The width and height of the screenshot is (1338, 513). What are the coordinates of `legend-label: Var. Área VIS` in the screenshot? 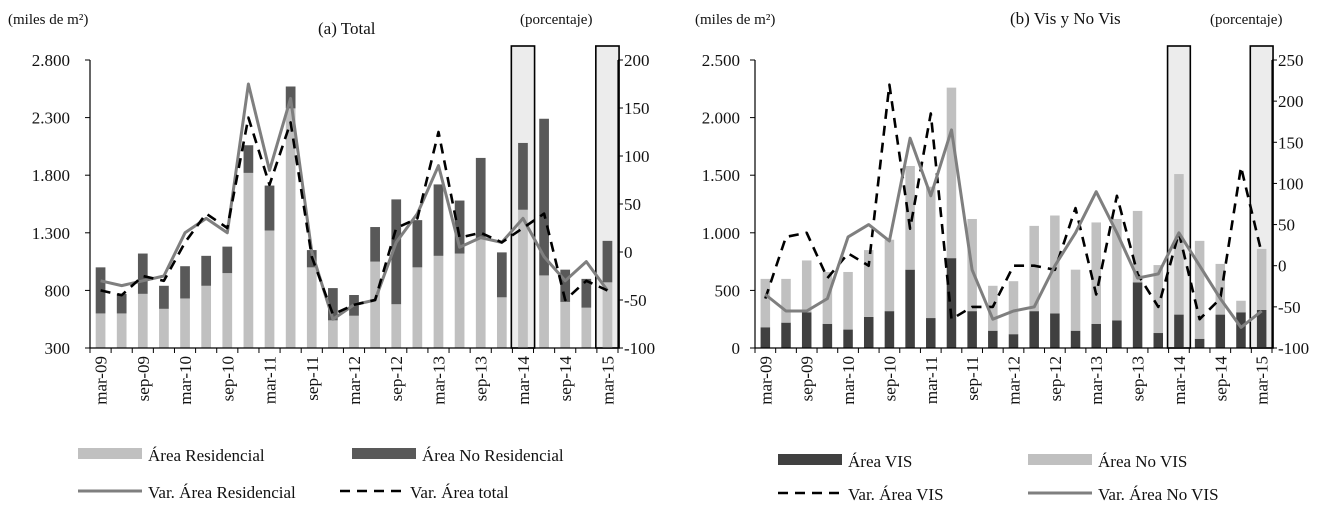 It's located at (896, 494).